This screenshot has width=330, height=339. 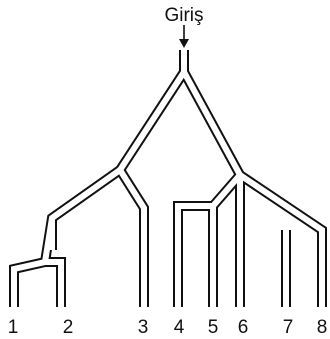 What do you see at coordinates (68, 327) in the screenshot?
I see `exit-label-2: 2` at bounding box center [68, 327].